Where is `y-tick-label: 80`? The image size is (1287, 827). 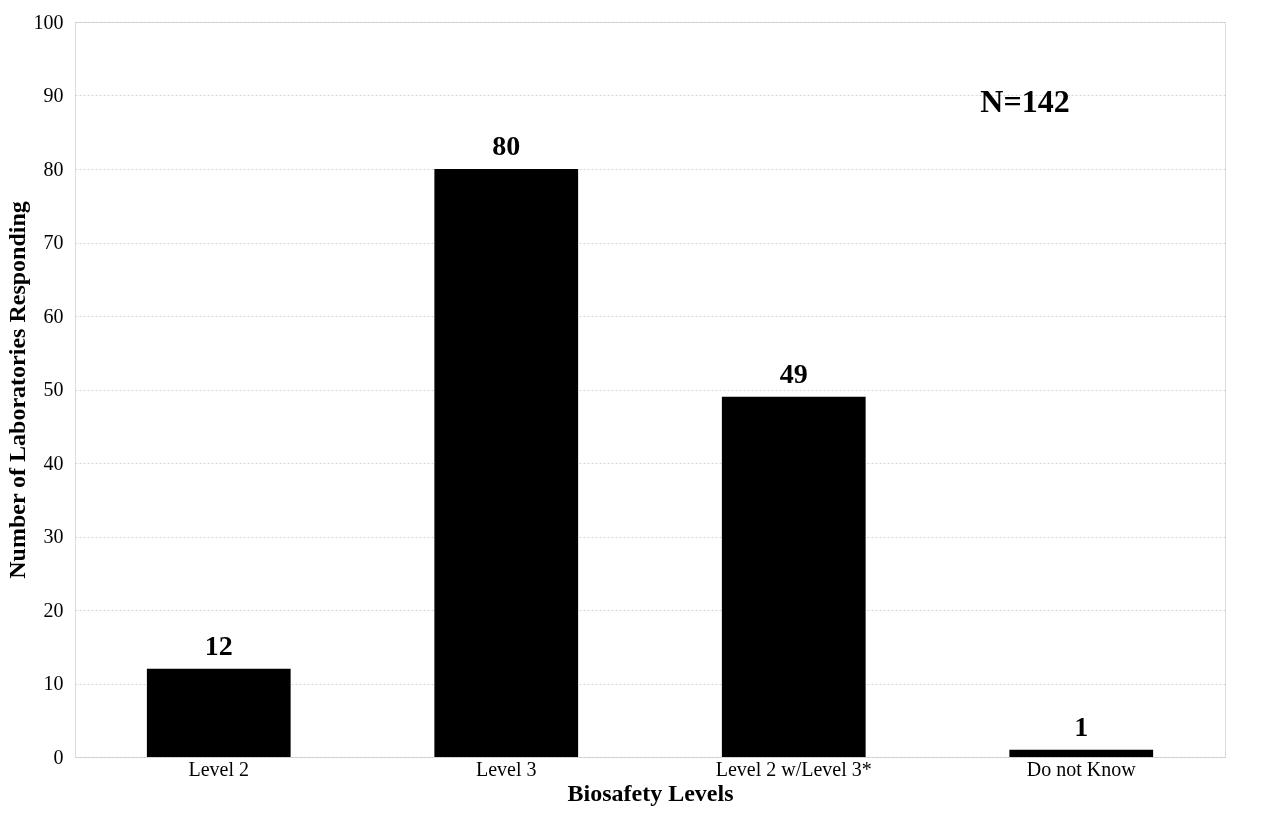 y-tick-label: 80 is located at coordinates (53, 168).